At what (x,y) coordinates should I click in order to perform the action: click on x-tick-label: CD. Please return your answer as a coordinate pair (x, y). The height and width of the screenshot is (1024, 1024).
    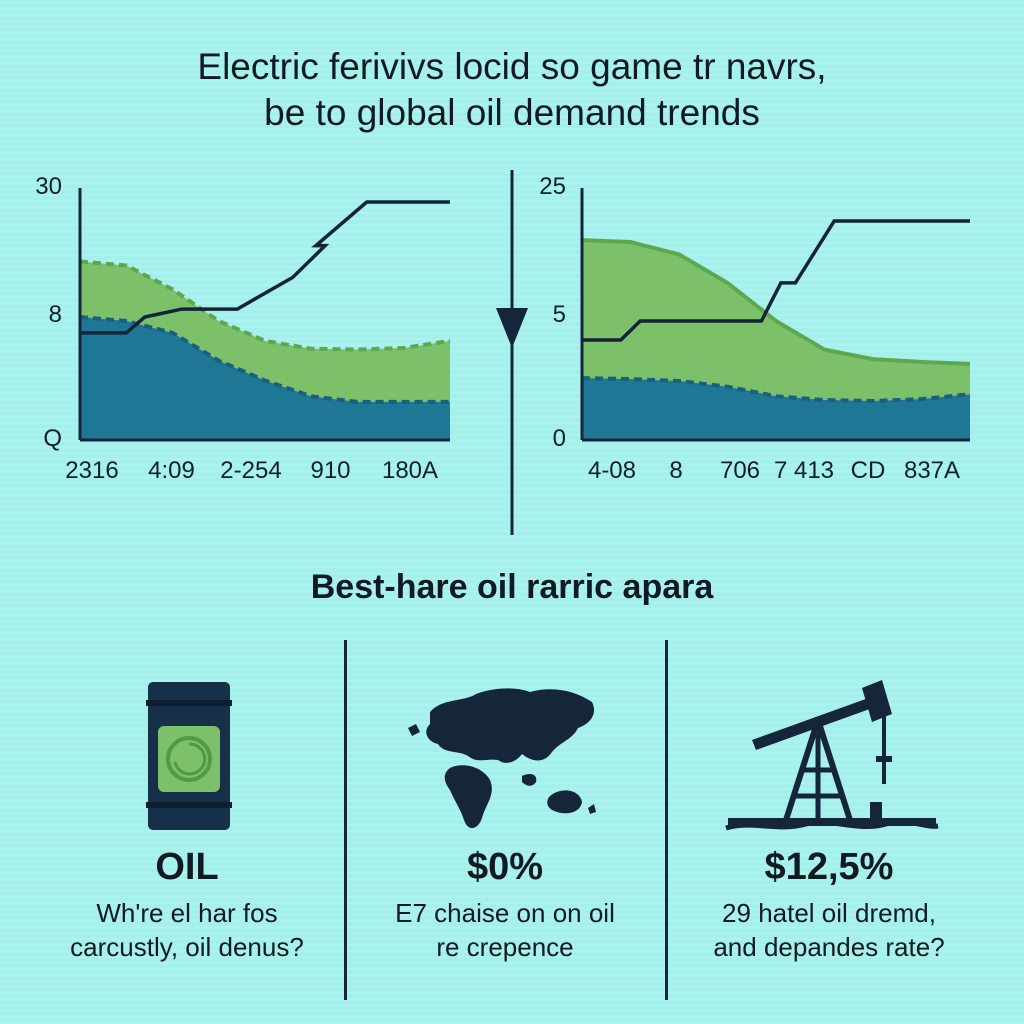
    Looking at the image, I should click on (868, 470).